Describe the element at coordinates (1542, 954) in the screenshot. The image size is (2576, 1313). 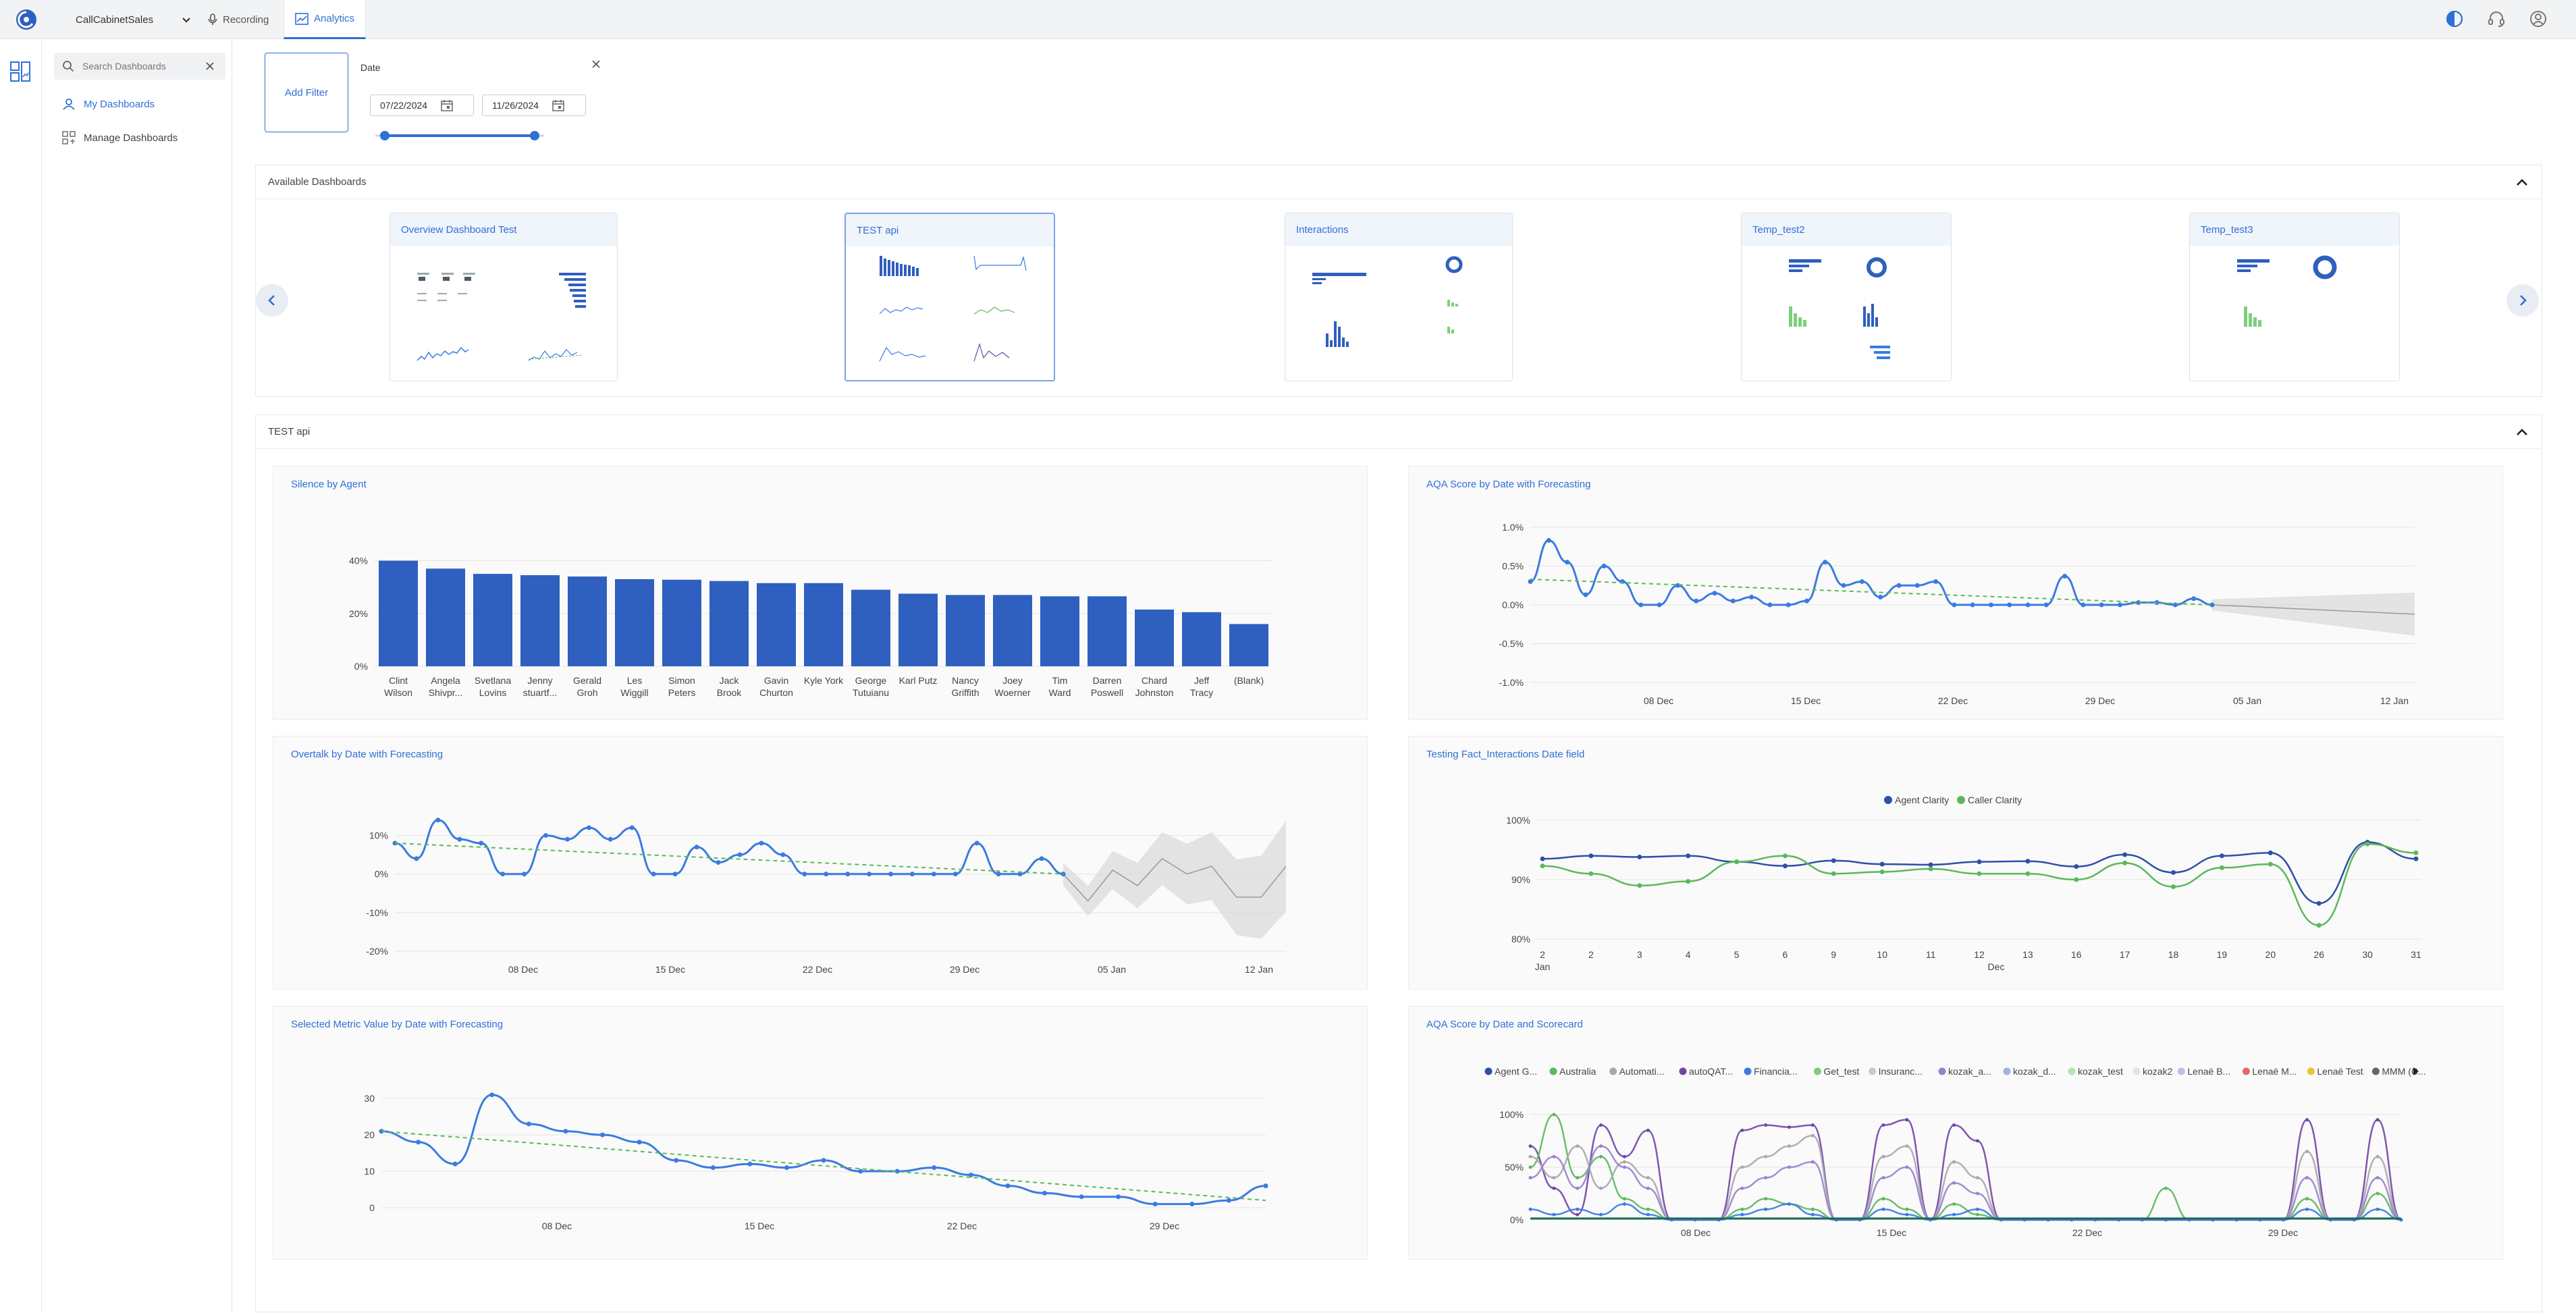
I see `x-tick-label: 2` at that location.